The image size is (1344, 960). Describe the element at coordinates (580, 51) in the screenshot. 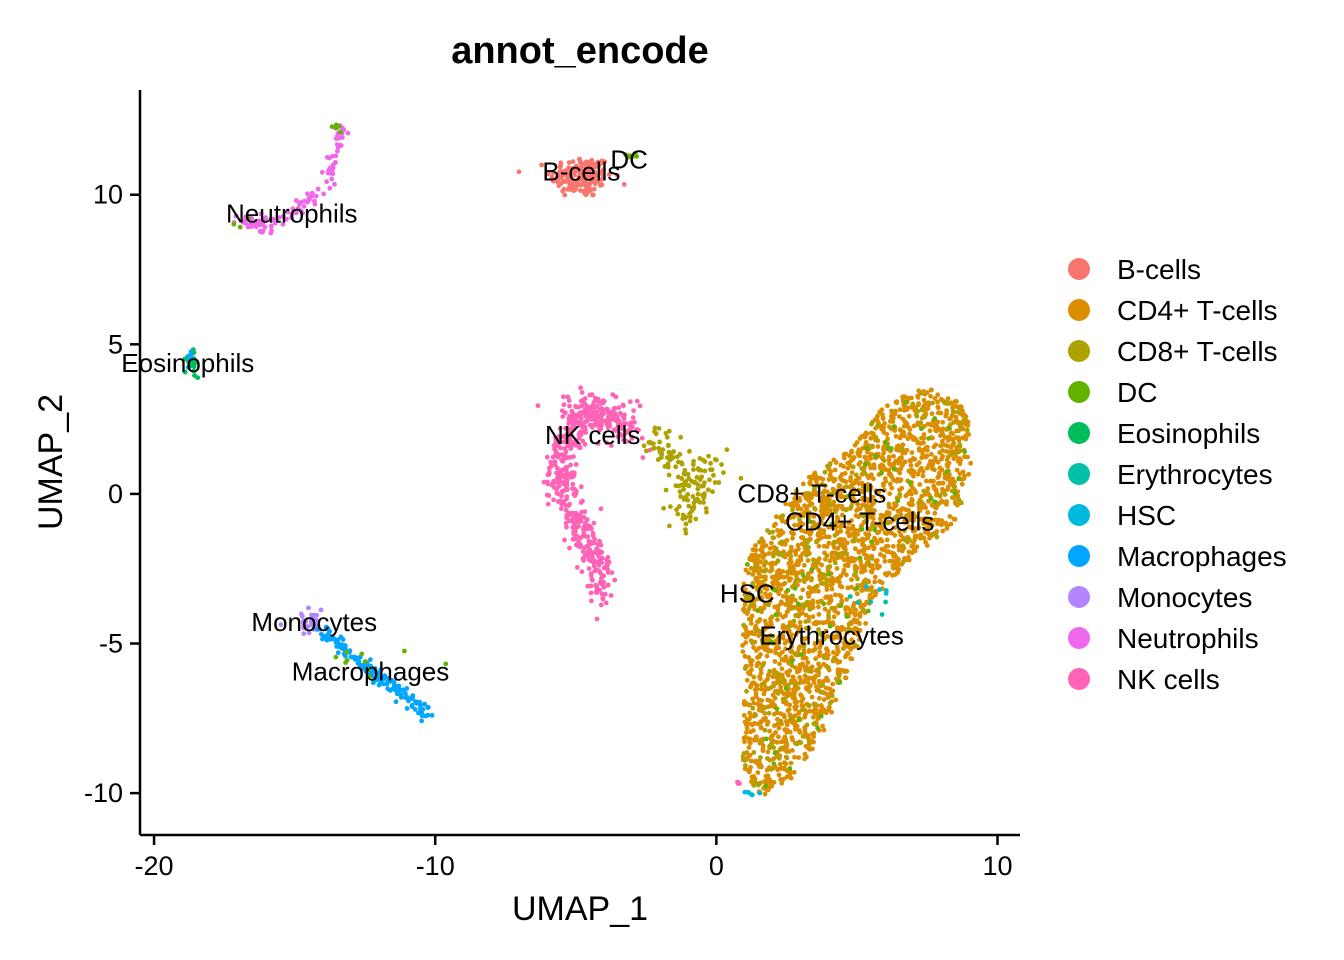

I see `chart-title: annot_encode` at that location.